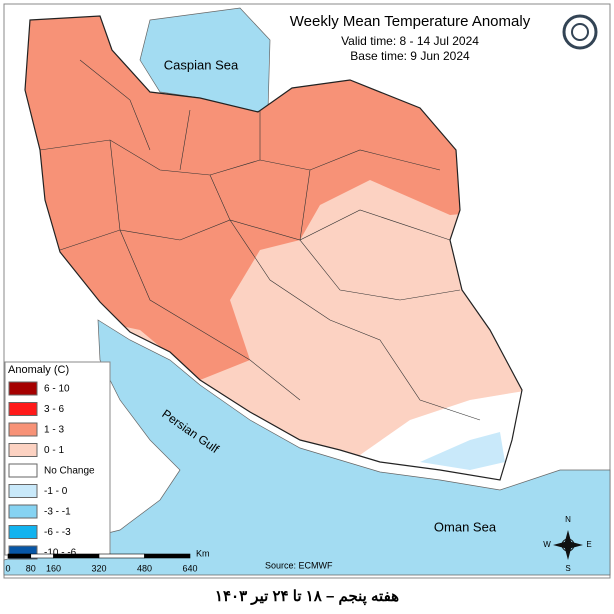 The width and height of the screenshot is (614, 614). What do you see at coordinates (410, 56) in the screenshot?
I see `base-time: Base time: 9 Jun 2024` at bounding box center [410, 56].